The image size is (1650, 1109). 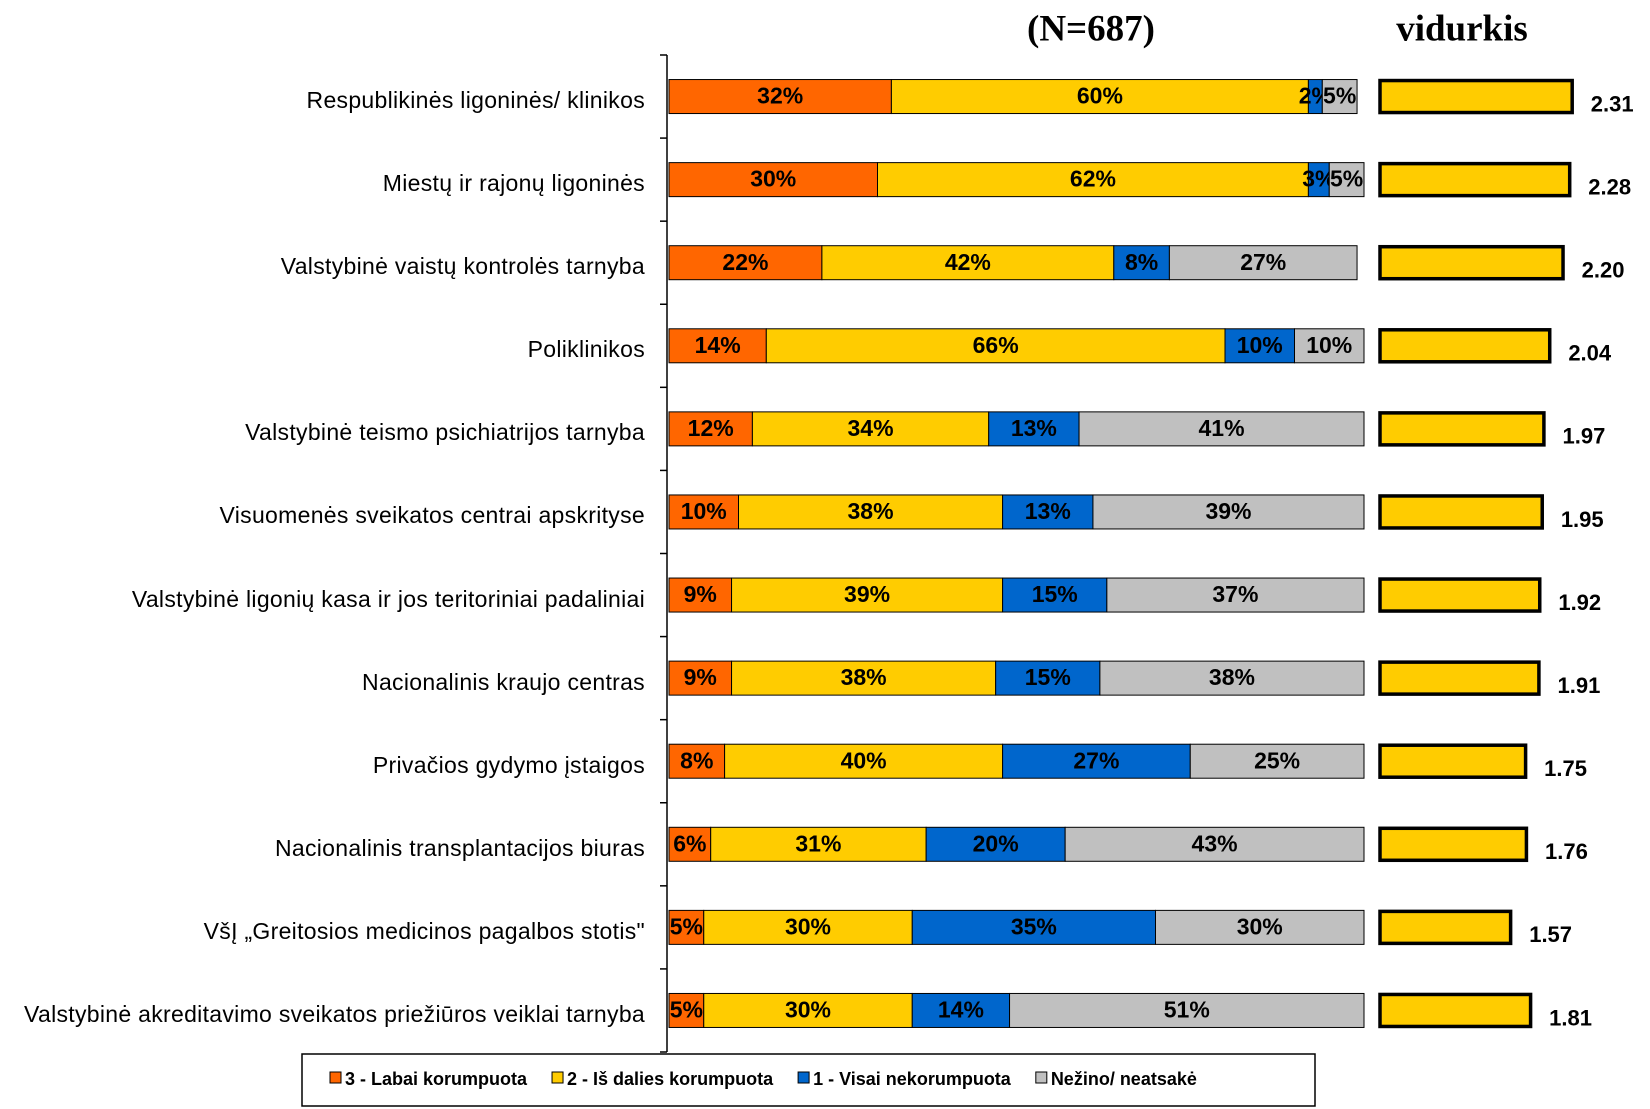 What do you see at coordinates (1550, 934) in the screenshot?
I see `mean-label: 1.57` at bounding box center [1550, 934].